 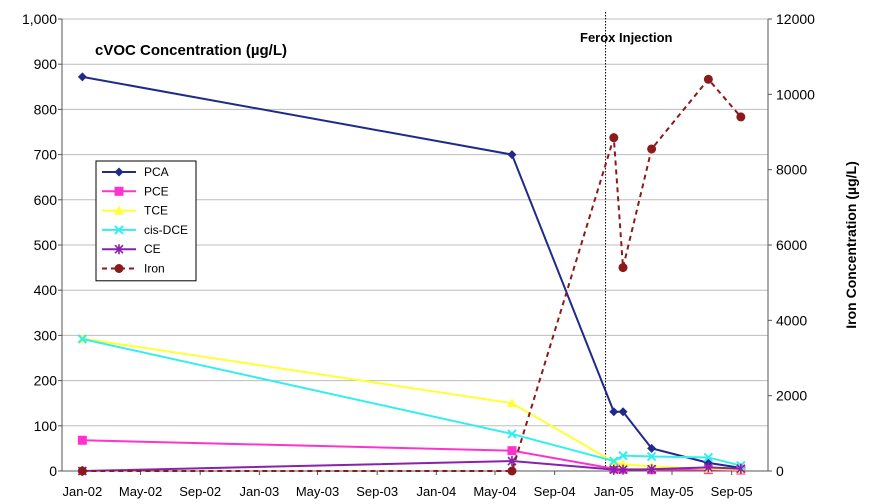 What do you see at coordinates (436, 491) in the screenshot?
I see `x-tick-label: Jan-04` at bounding box center [436, 491].